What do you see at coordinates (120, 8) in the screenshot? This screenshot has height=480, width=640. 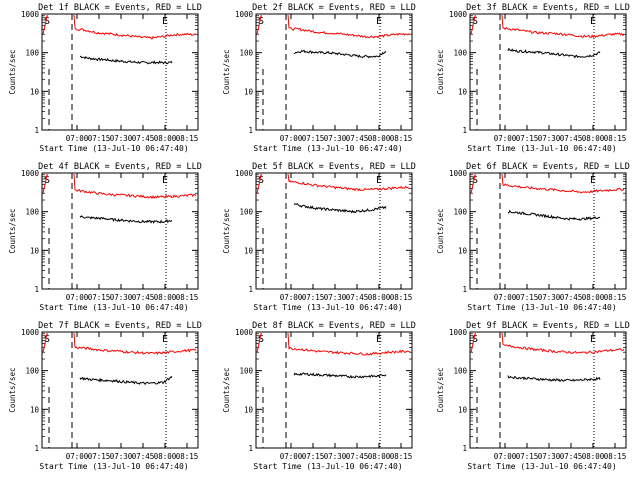 I see `panel-title: Det 1f BLACK = Events, RED = LLD` at bounding box center [120, 8].